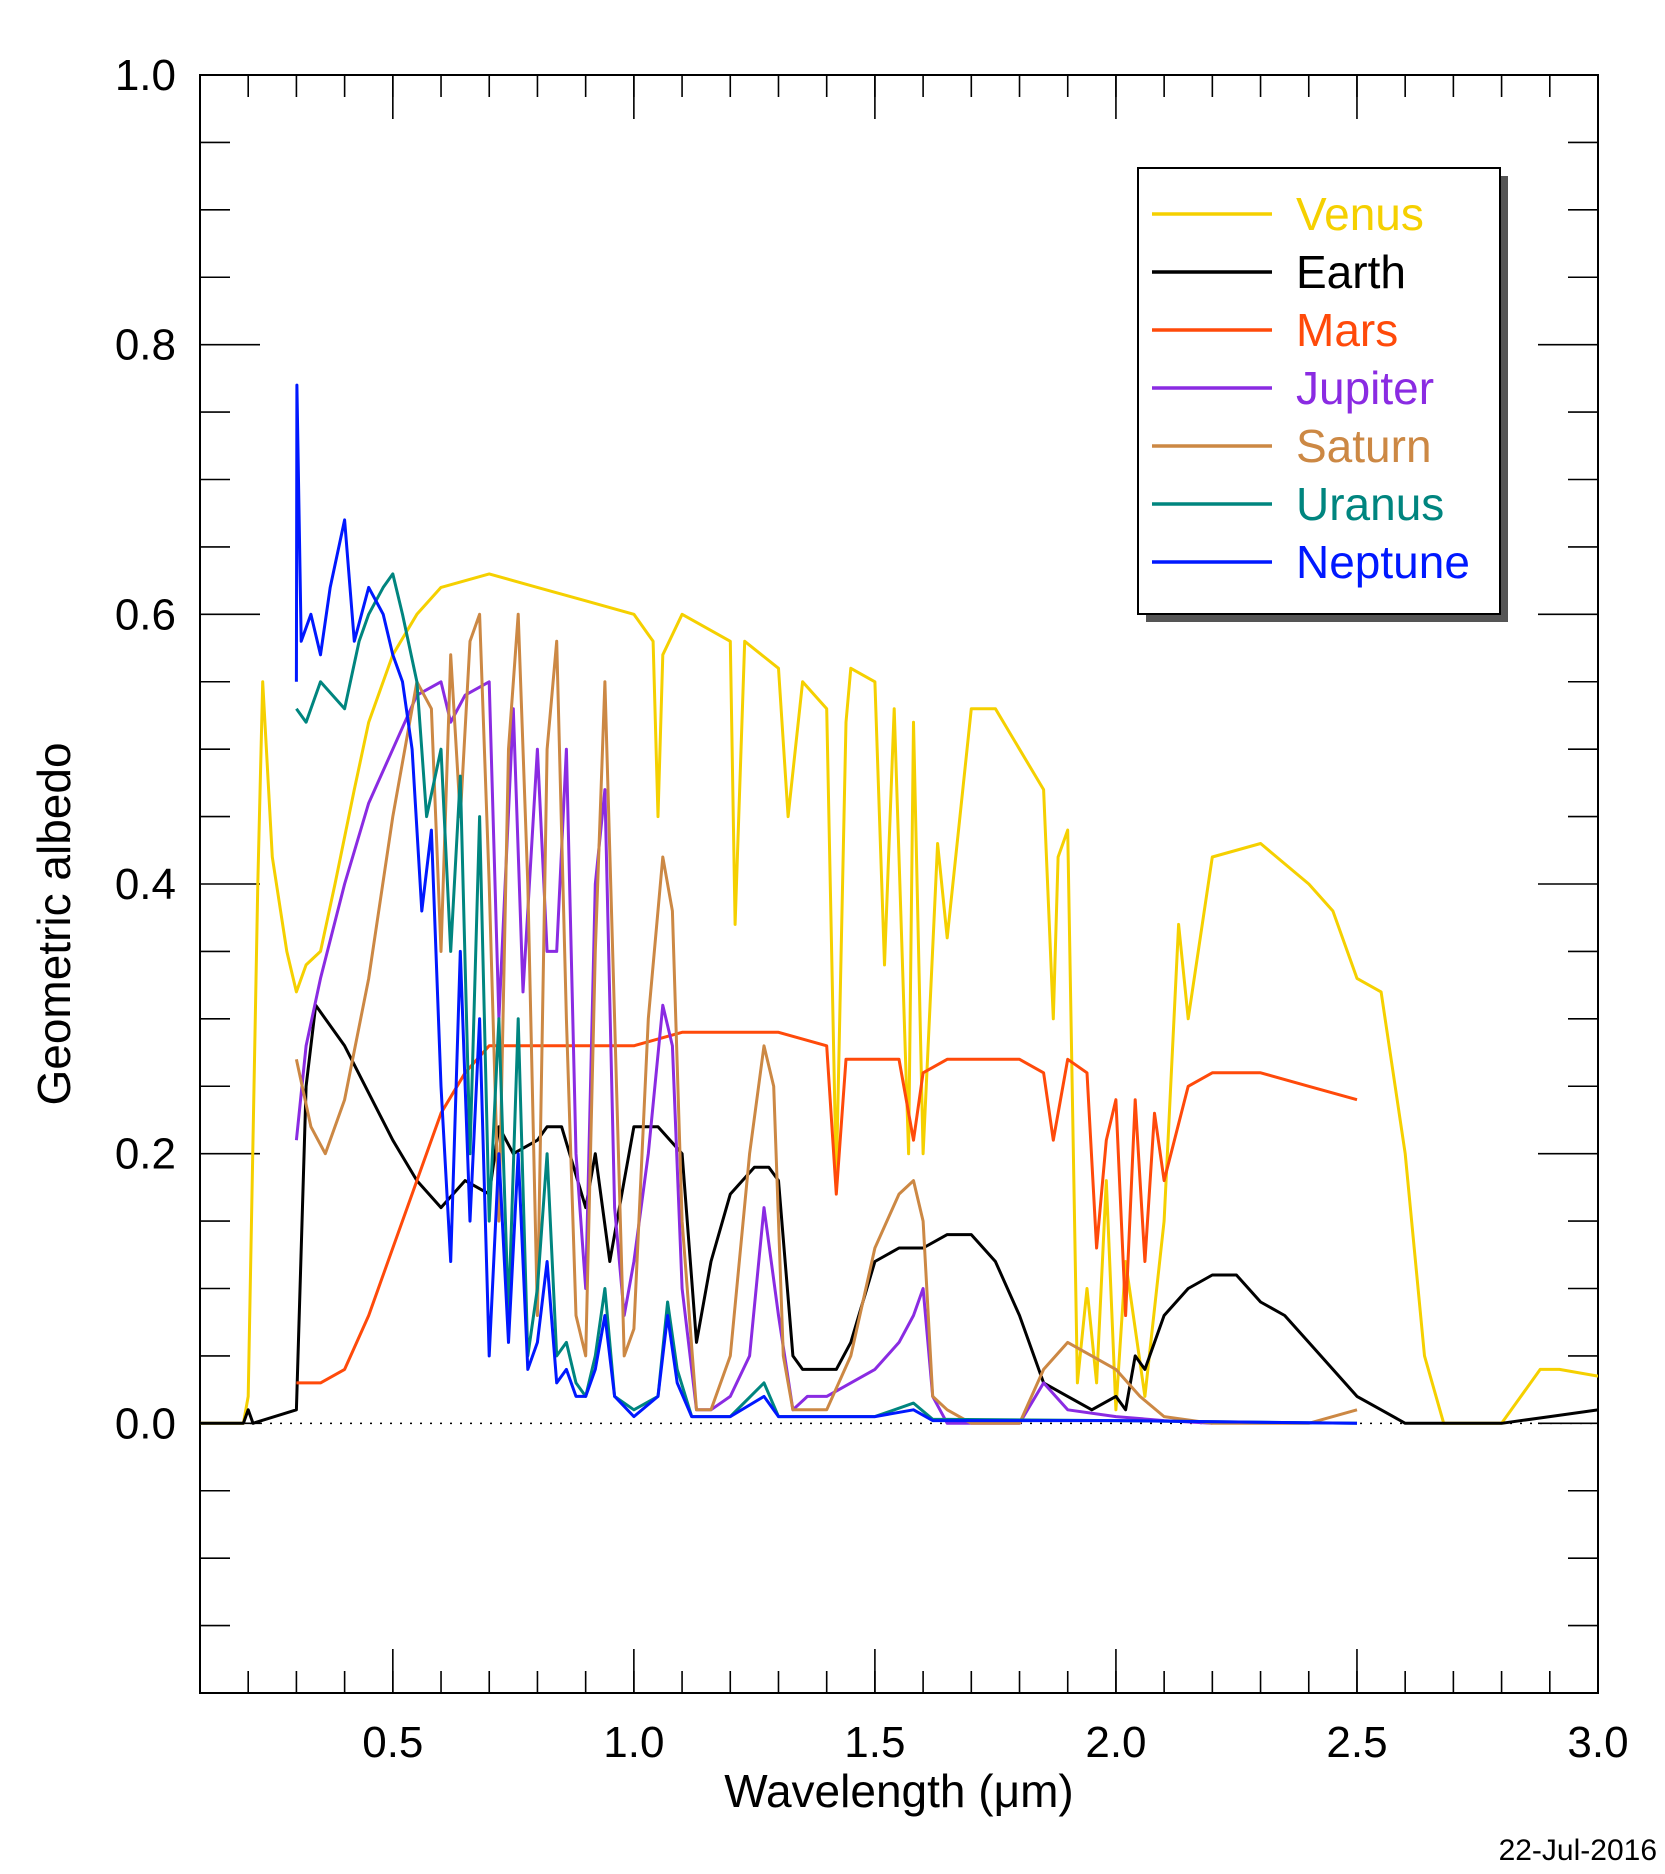 This screenshot has width=1665, height=1874. What do you see at coordinates (1370, 504) in the screenshot?
I see `legend-label-uranus: Uranus` at bounding box center [1370, 504].